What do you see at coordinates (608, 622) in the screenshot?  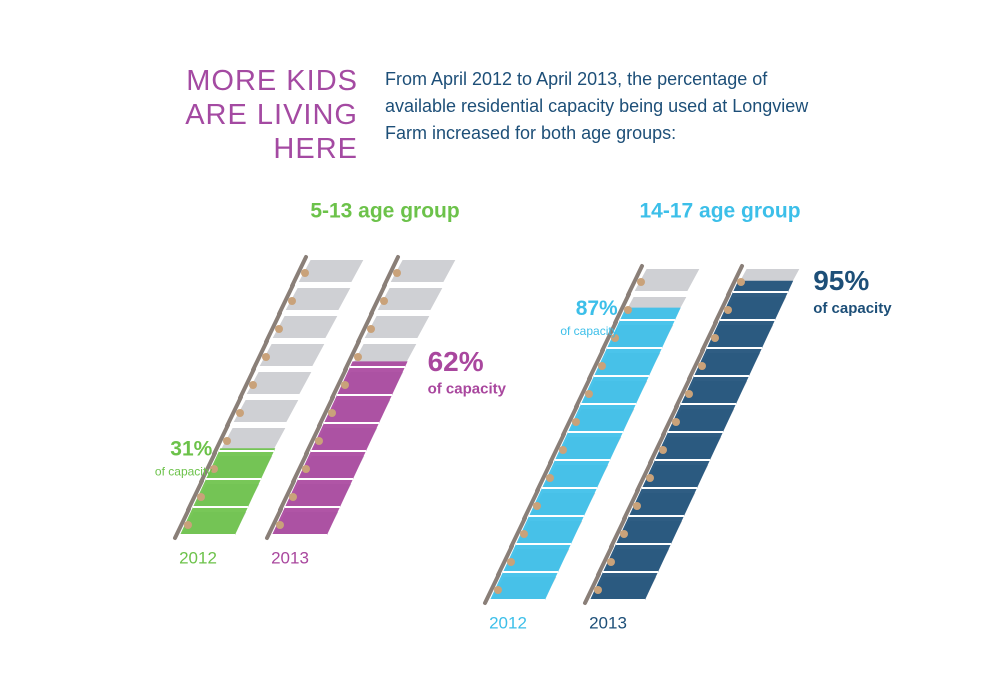 I see `year-label: 2013` at bounding box center [608, 622].